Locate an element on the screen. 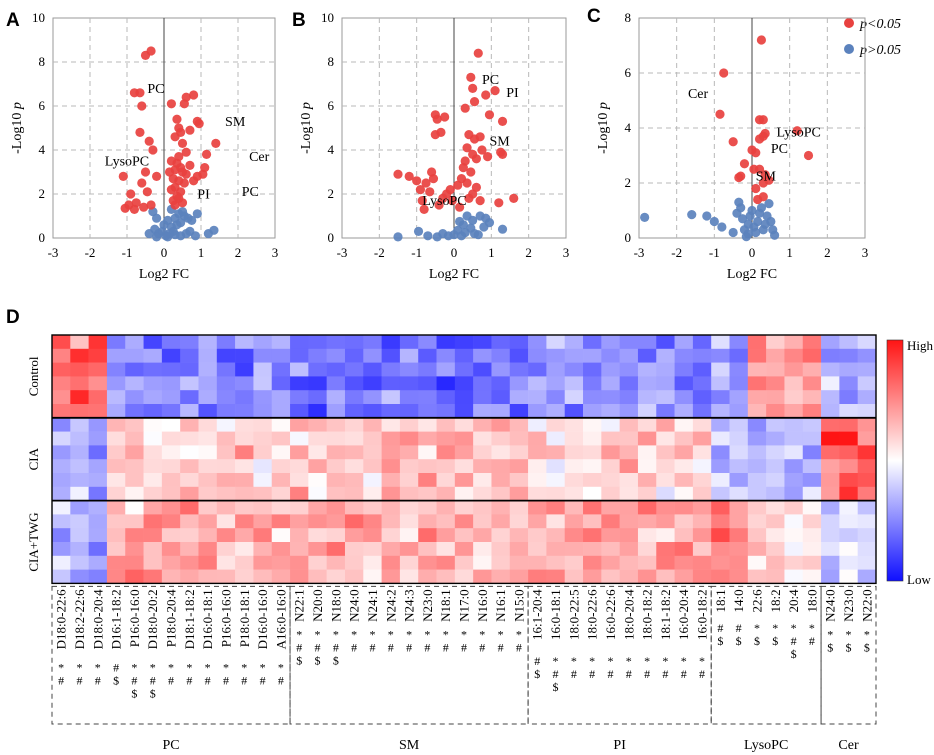  sig-point-a is located at coordinates (194, 95).